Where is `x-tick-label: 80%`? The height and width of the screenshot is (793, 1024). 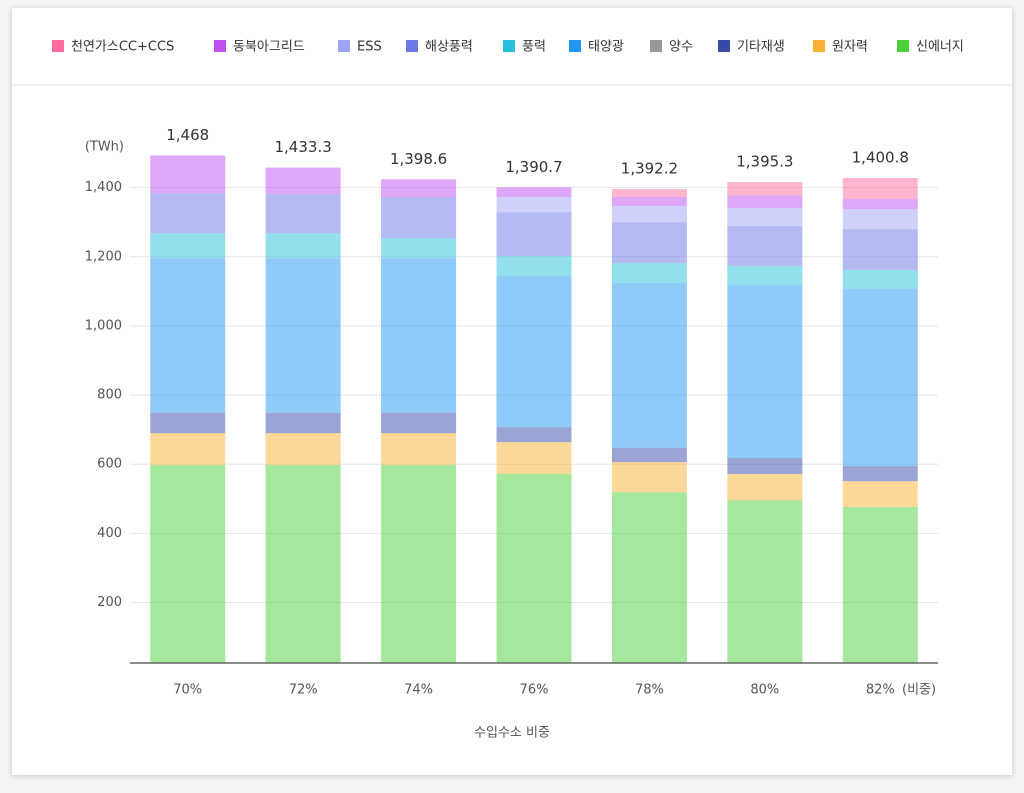 x-tick-label: 80% is located at coordinates (764, 690).